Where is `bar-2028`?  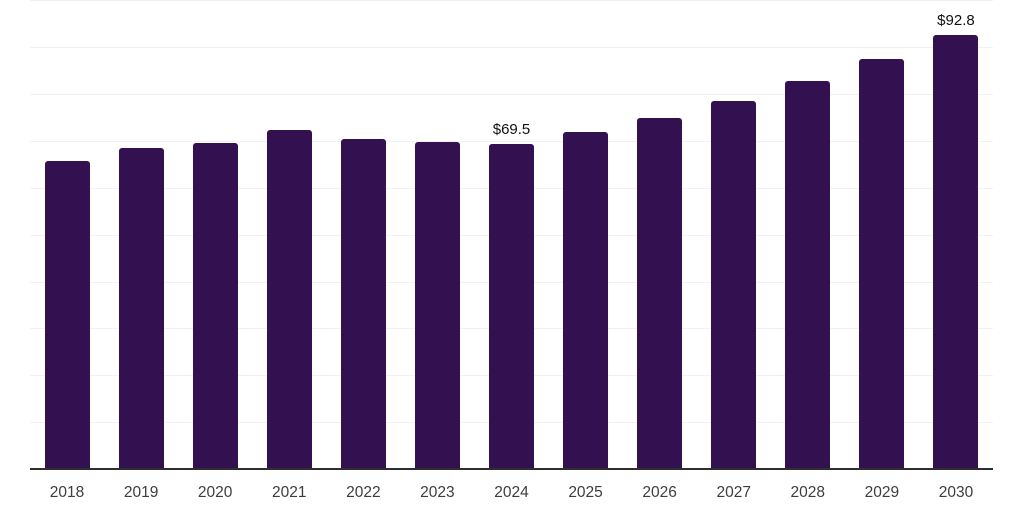 bar-2028 is located at coordinates (808, 275).